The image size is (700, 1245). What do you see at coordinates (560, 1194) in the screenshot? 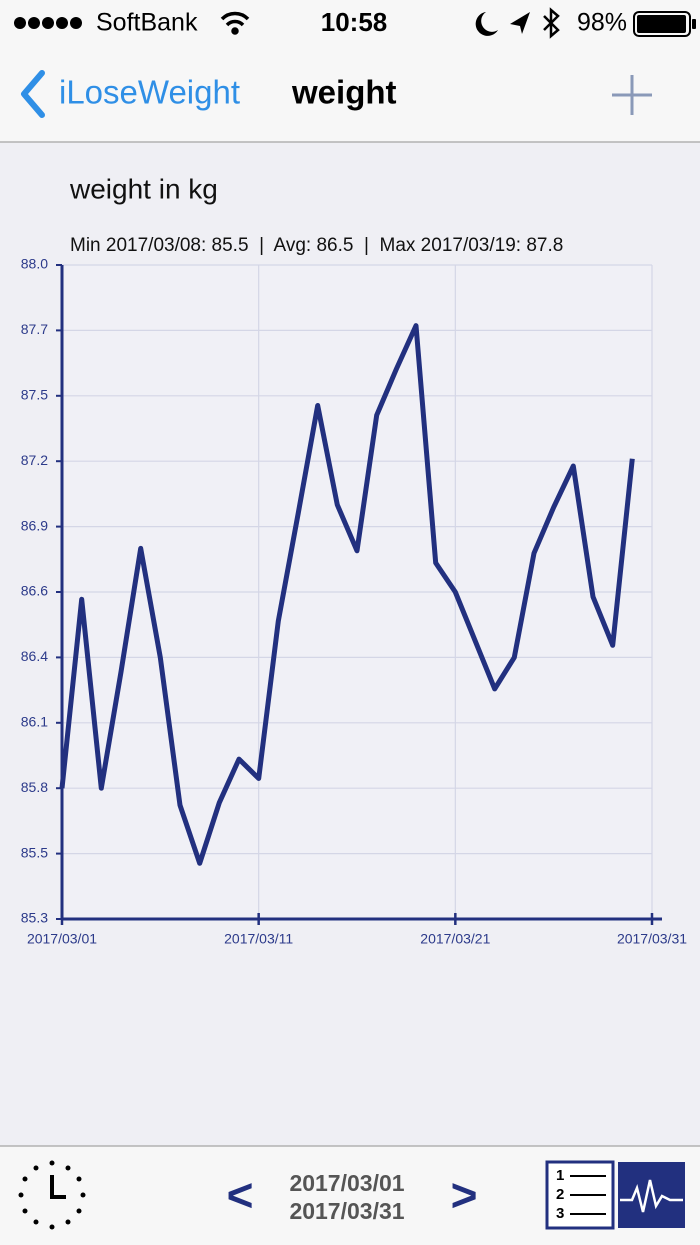
I see `svg-text: 2` at bounding box center [560, 1194].